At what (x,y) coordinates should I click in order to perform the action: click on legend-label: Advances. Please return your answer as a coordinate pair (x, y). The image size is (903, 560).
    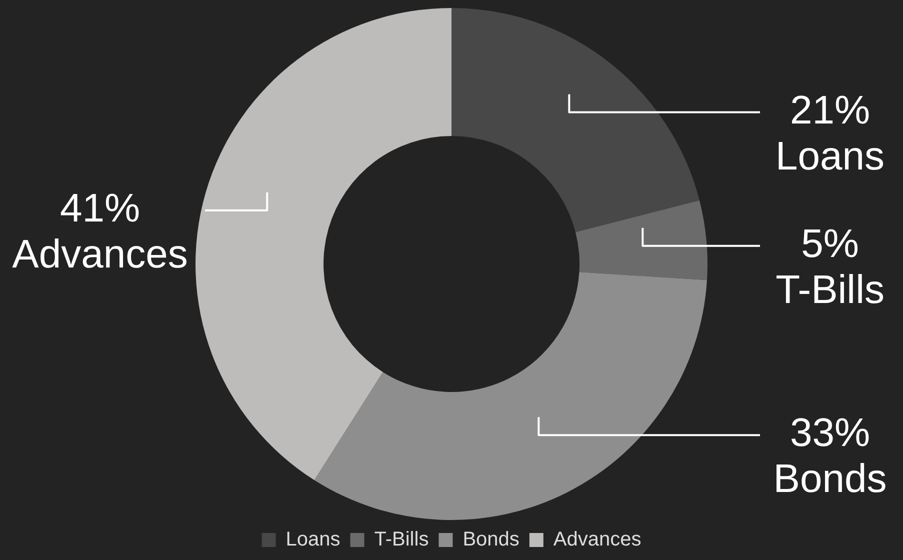
    Looking at the image, I should click on (597, 539).